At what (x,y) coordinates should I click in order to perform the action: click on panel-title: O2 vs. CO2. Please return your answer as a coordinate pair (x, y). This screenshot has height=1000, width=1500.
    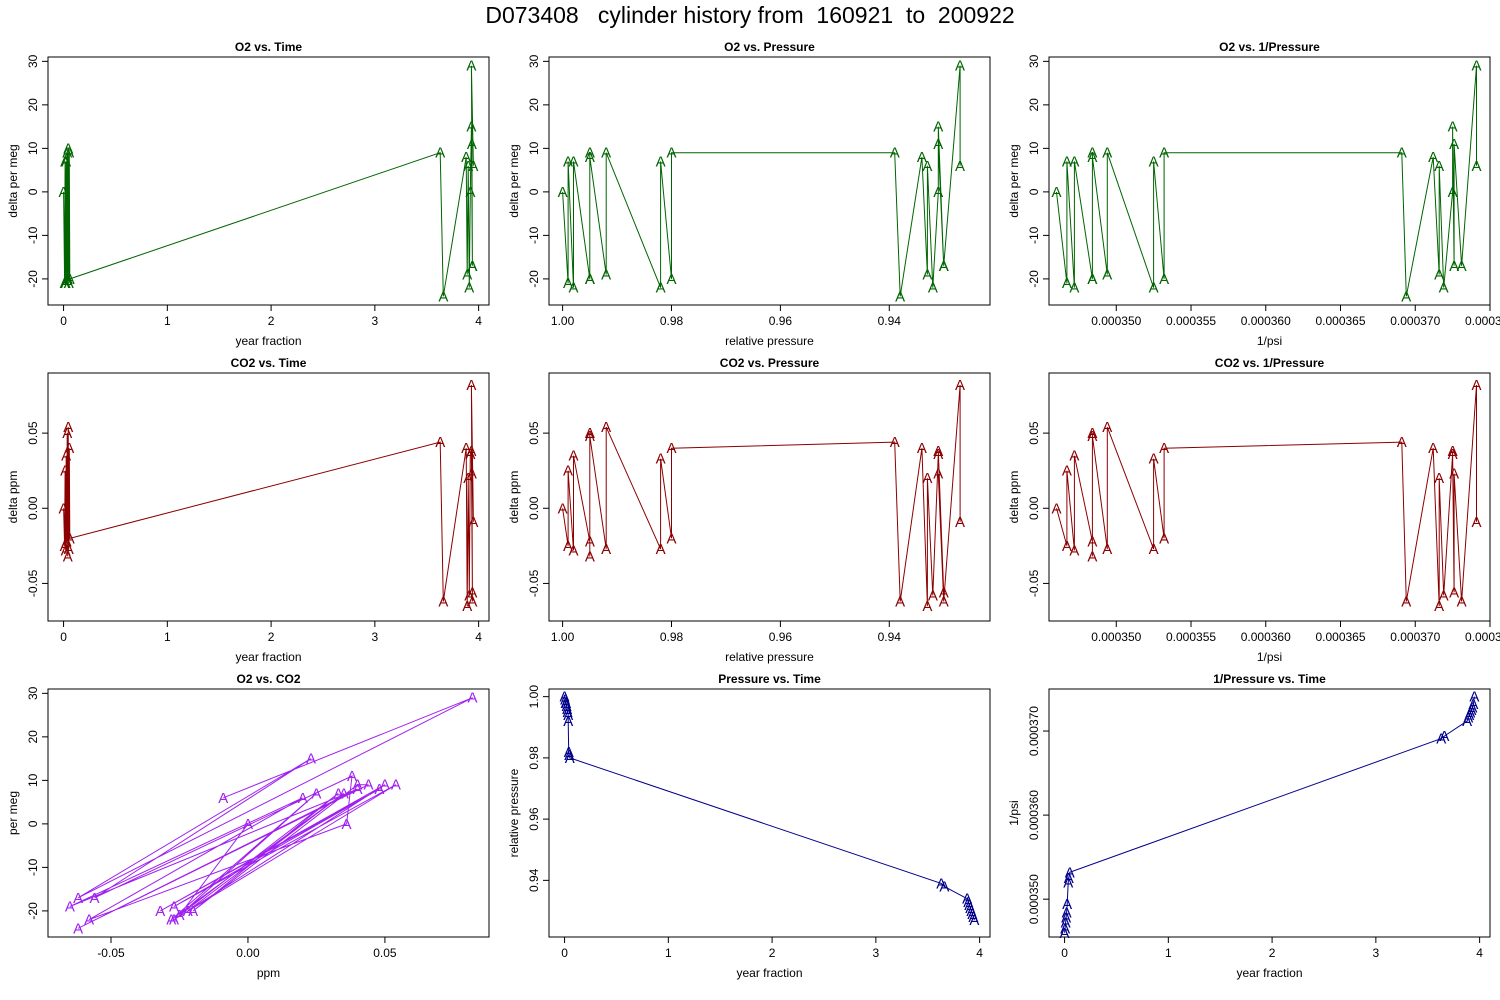
    Looking at the image, I should click on (268, 679).